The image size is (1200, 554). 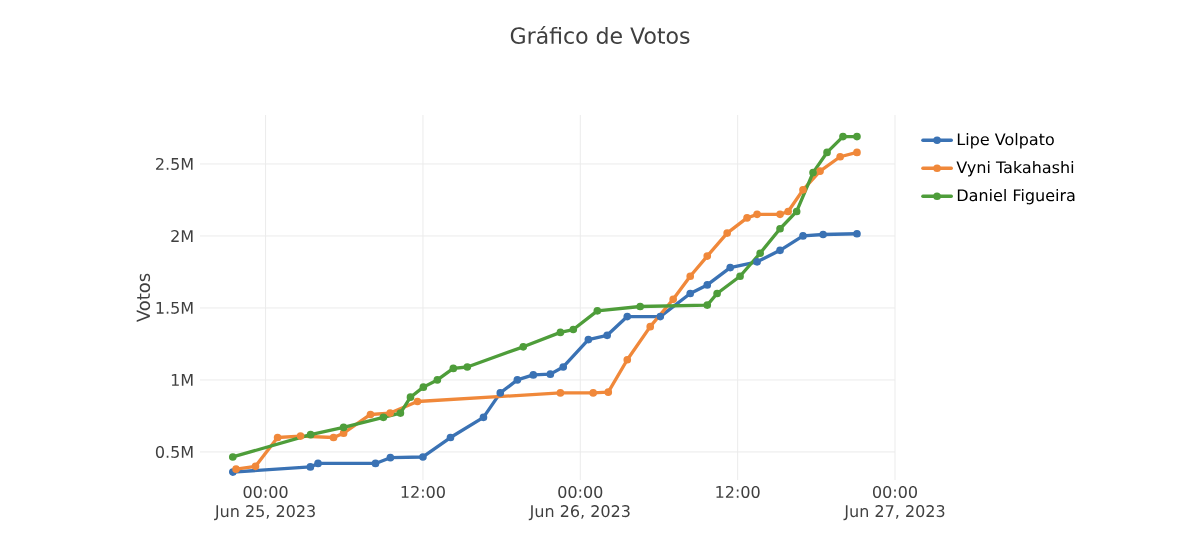 I want to click on legend-label: Vyni Takahashi, so click(x=1015, y=168).